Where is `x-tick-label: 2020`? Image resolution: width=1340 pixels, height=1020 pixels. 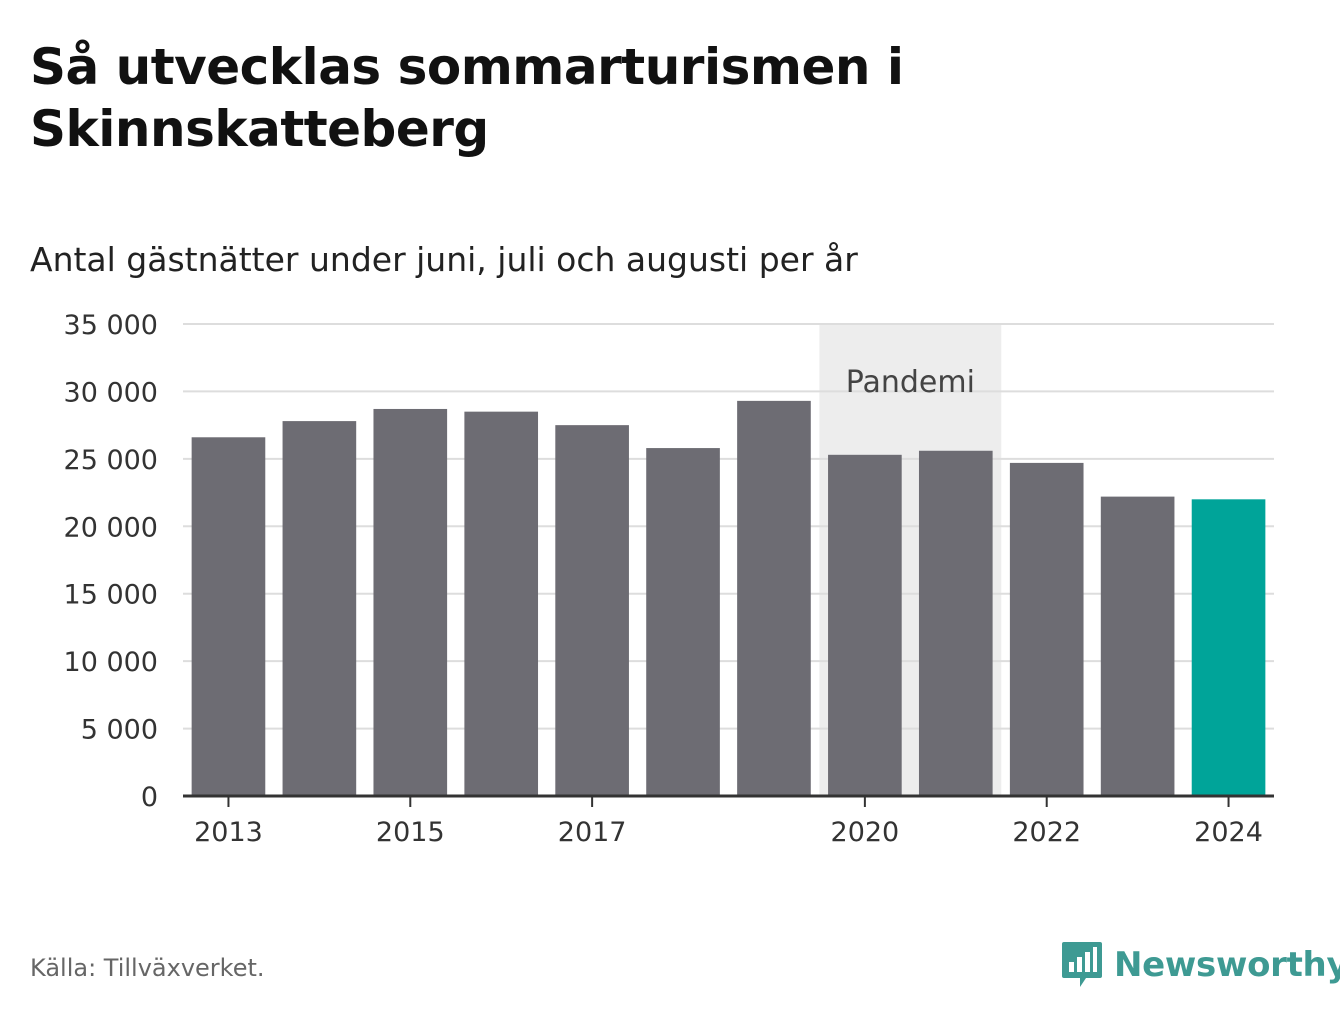
x-tick-label: 2020 is located at coordinates (865, 832).